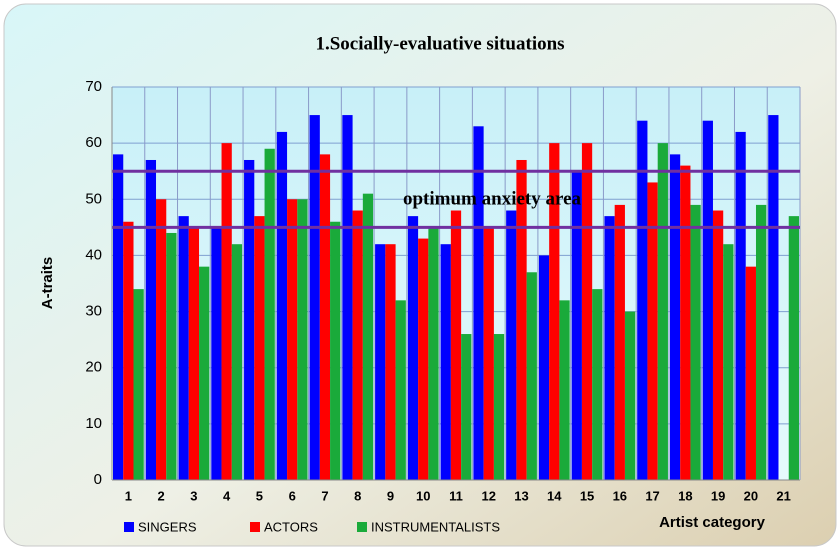 Image resolution: width=840 pixels, height=555 pixels. What do you see at coordinates (712, 522) in the screenshot?
I see `x-axis-label: Artist category` at bounding box center [712, 522].